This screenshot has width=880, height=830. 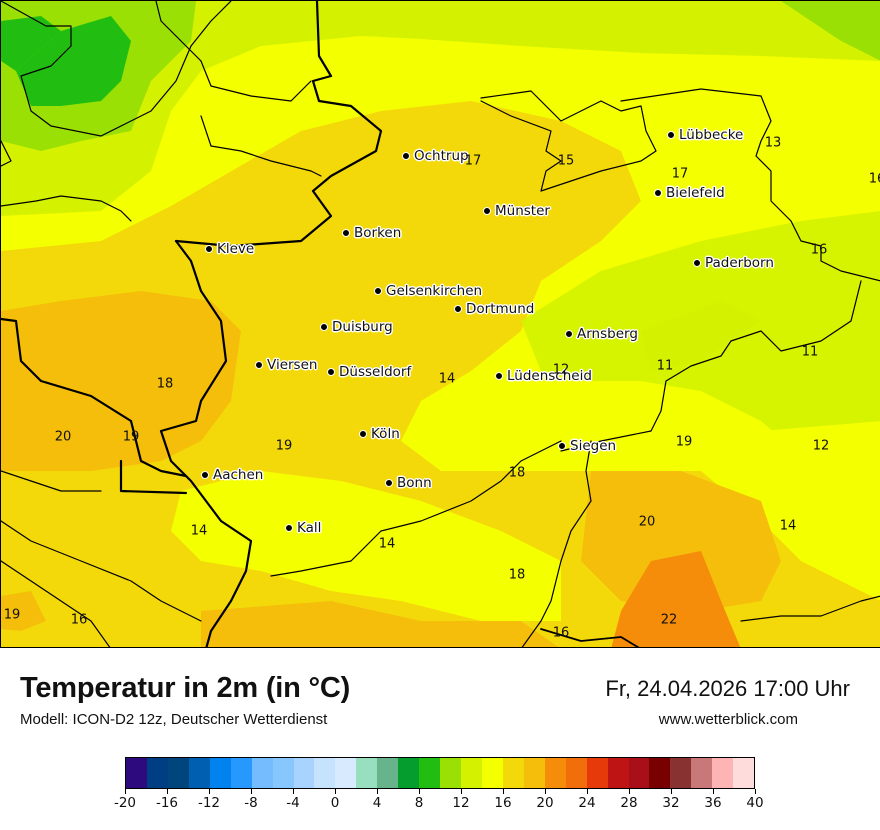 What do you see at coordinates (705, 135) in the screenshot?
I see `city-marker: Lübbecke` at bounding box center [705, 135].